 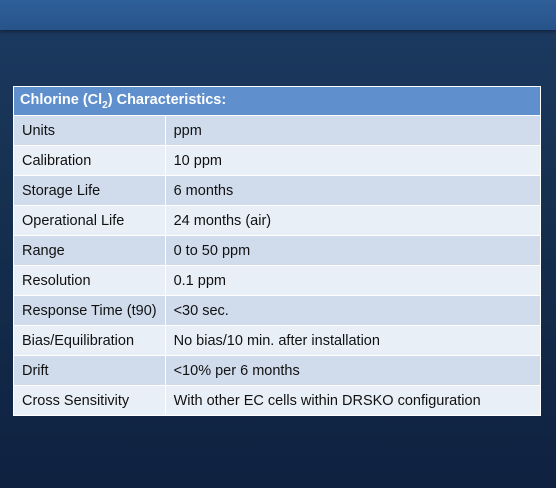 What do you see at coordinates (353, 310) in the screenshot?
I see `row-value: <30 sec.` at bounding box center [353, 310].